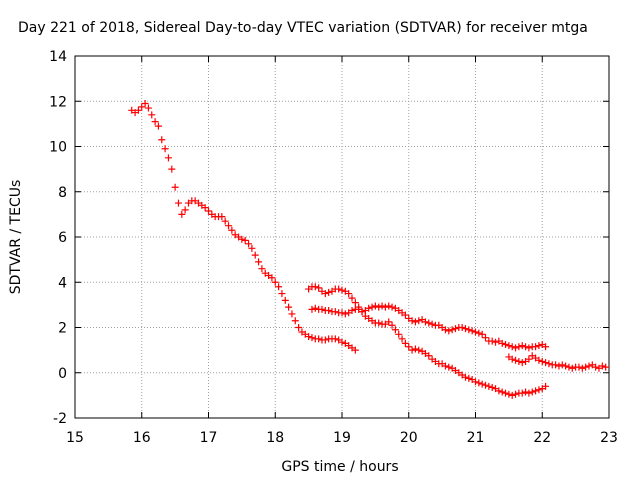 The width and height of the screenshot is (640, 480). I want to click on y-tick-label: 0, so click(62, 374).